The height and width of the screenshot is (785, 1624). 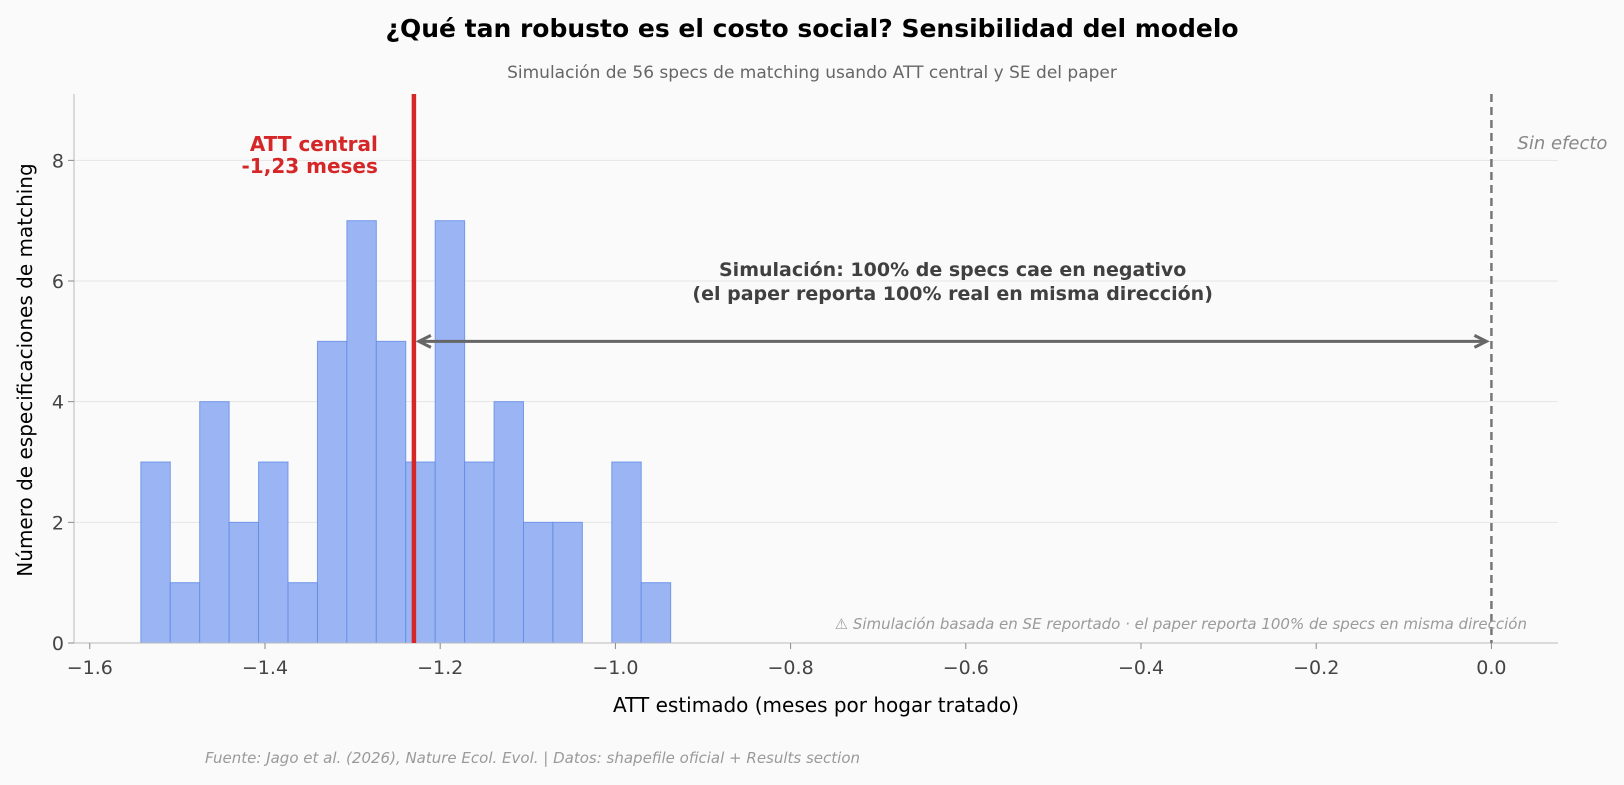 What do you see at coordinates (58, 644) in the screenshot?
I see `y-tick-label: 0` at bounding box center [58, 644].